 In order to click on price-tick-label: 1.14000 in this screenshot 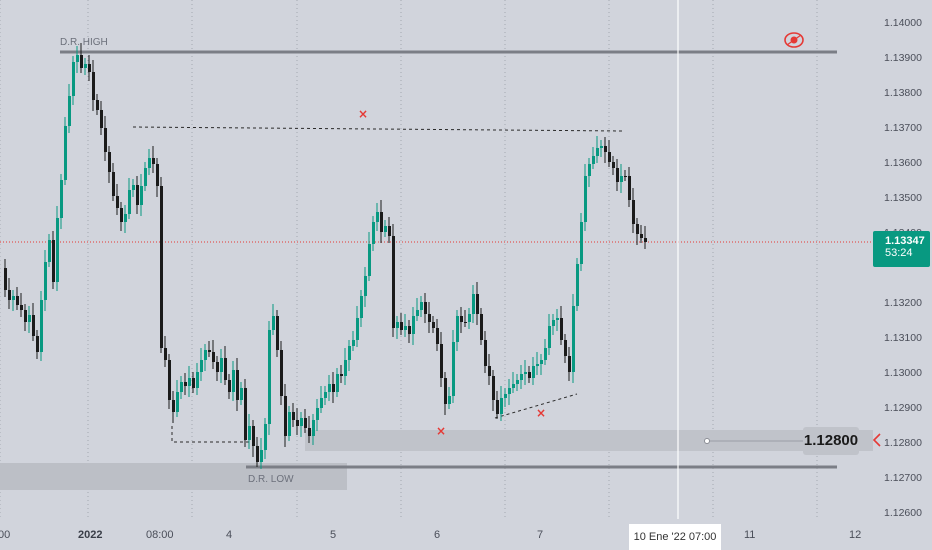, I will do `click(903, 23)`.